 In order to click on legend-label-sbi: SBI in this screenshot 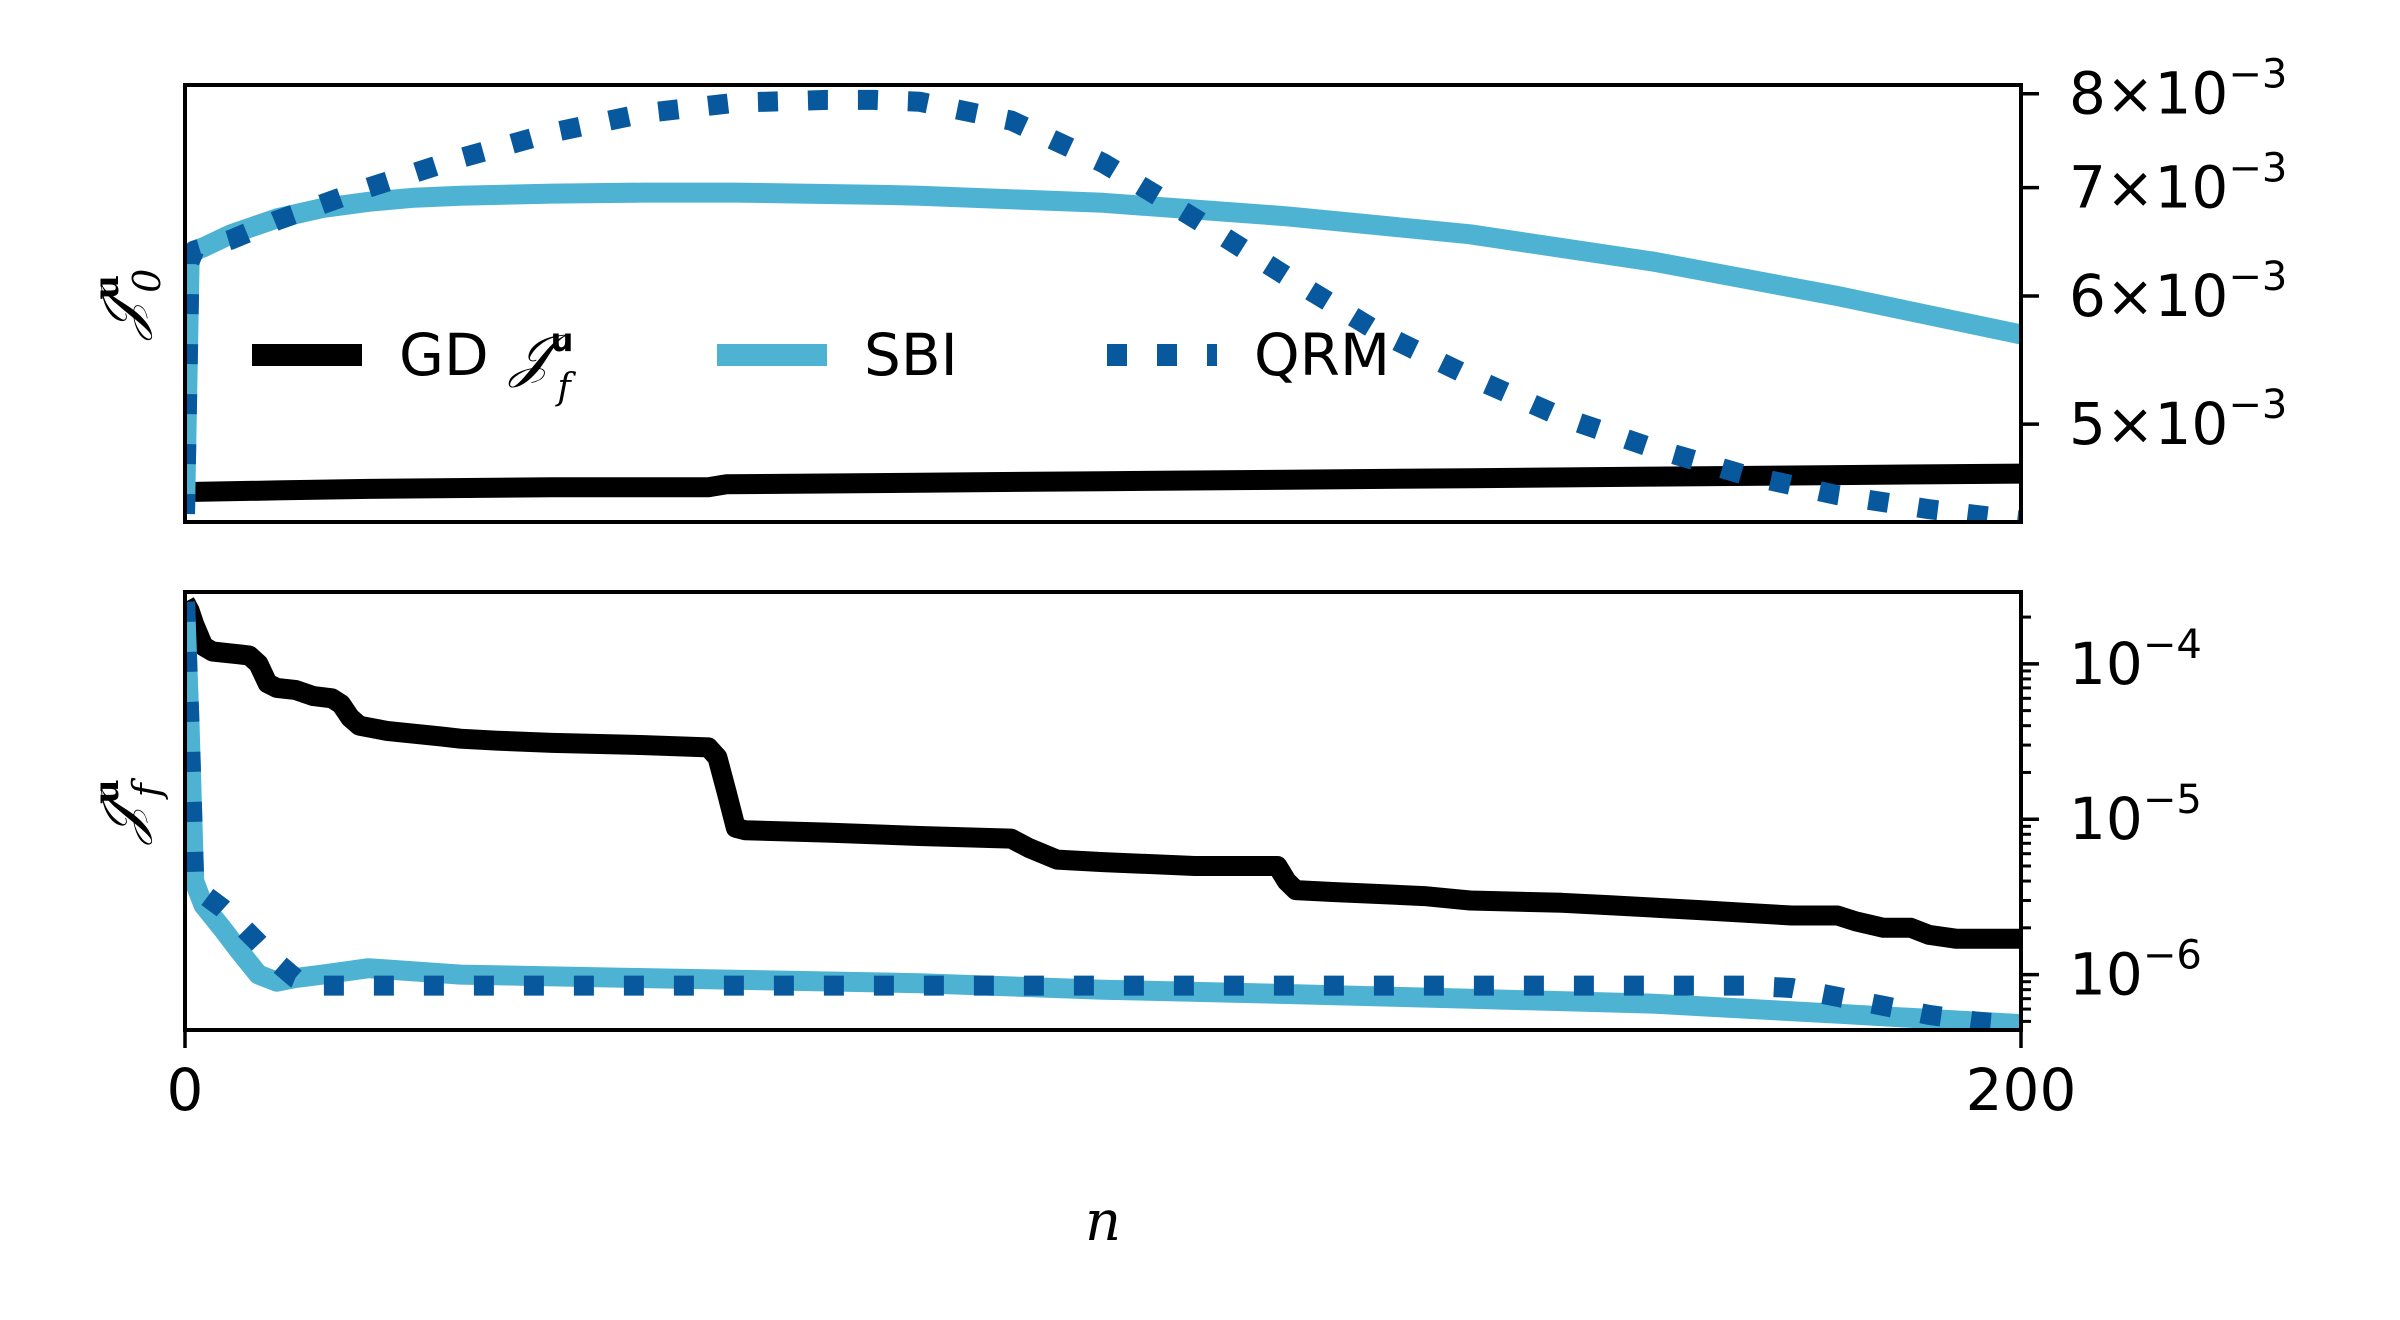, I will do `click(911, 355)`.